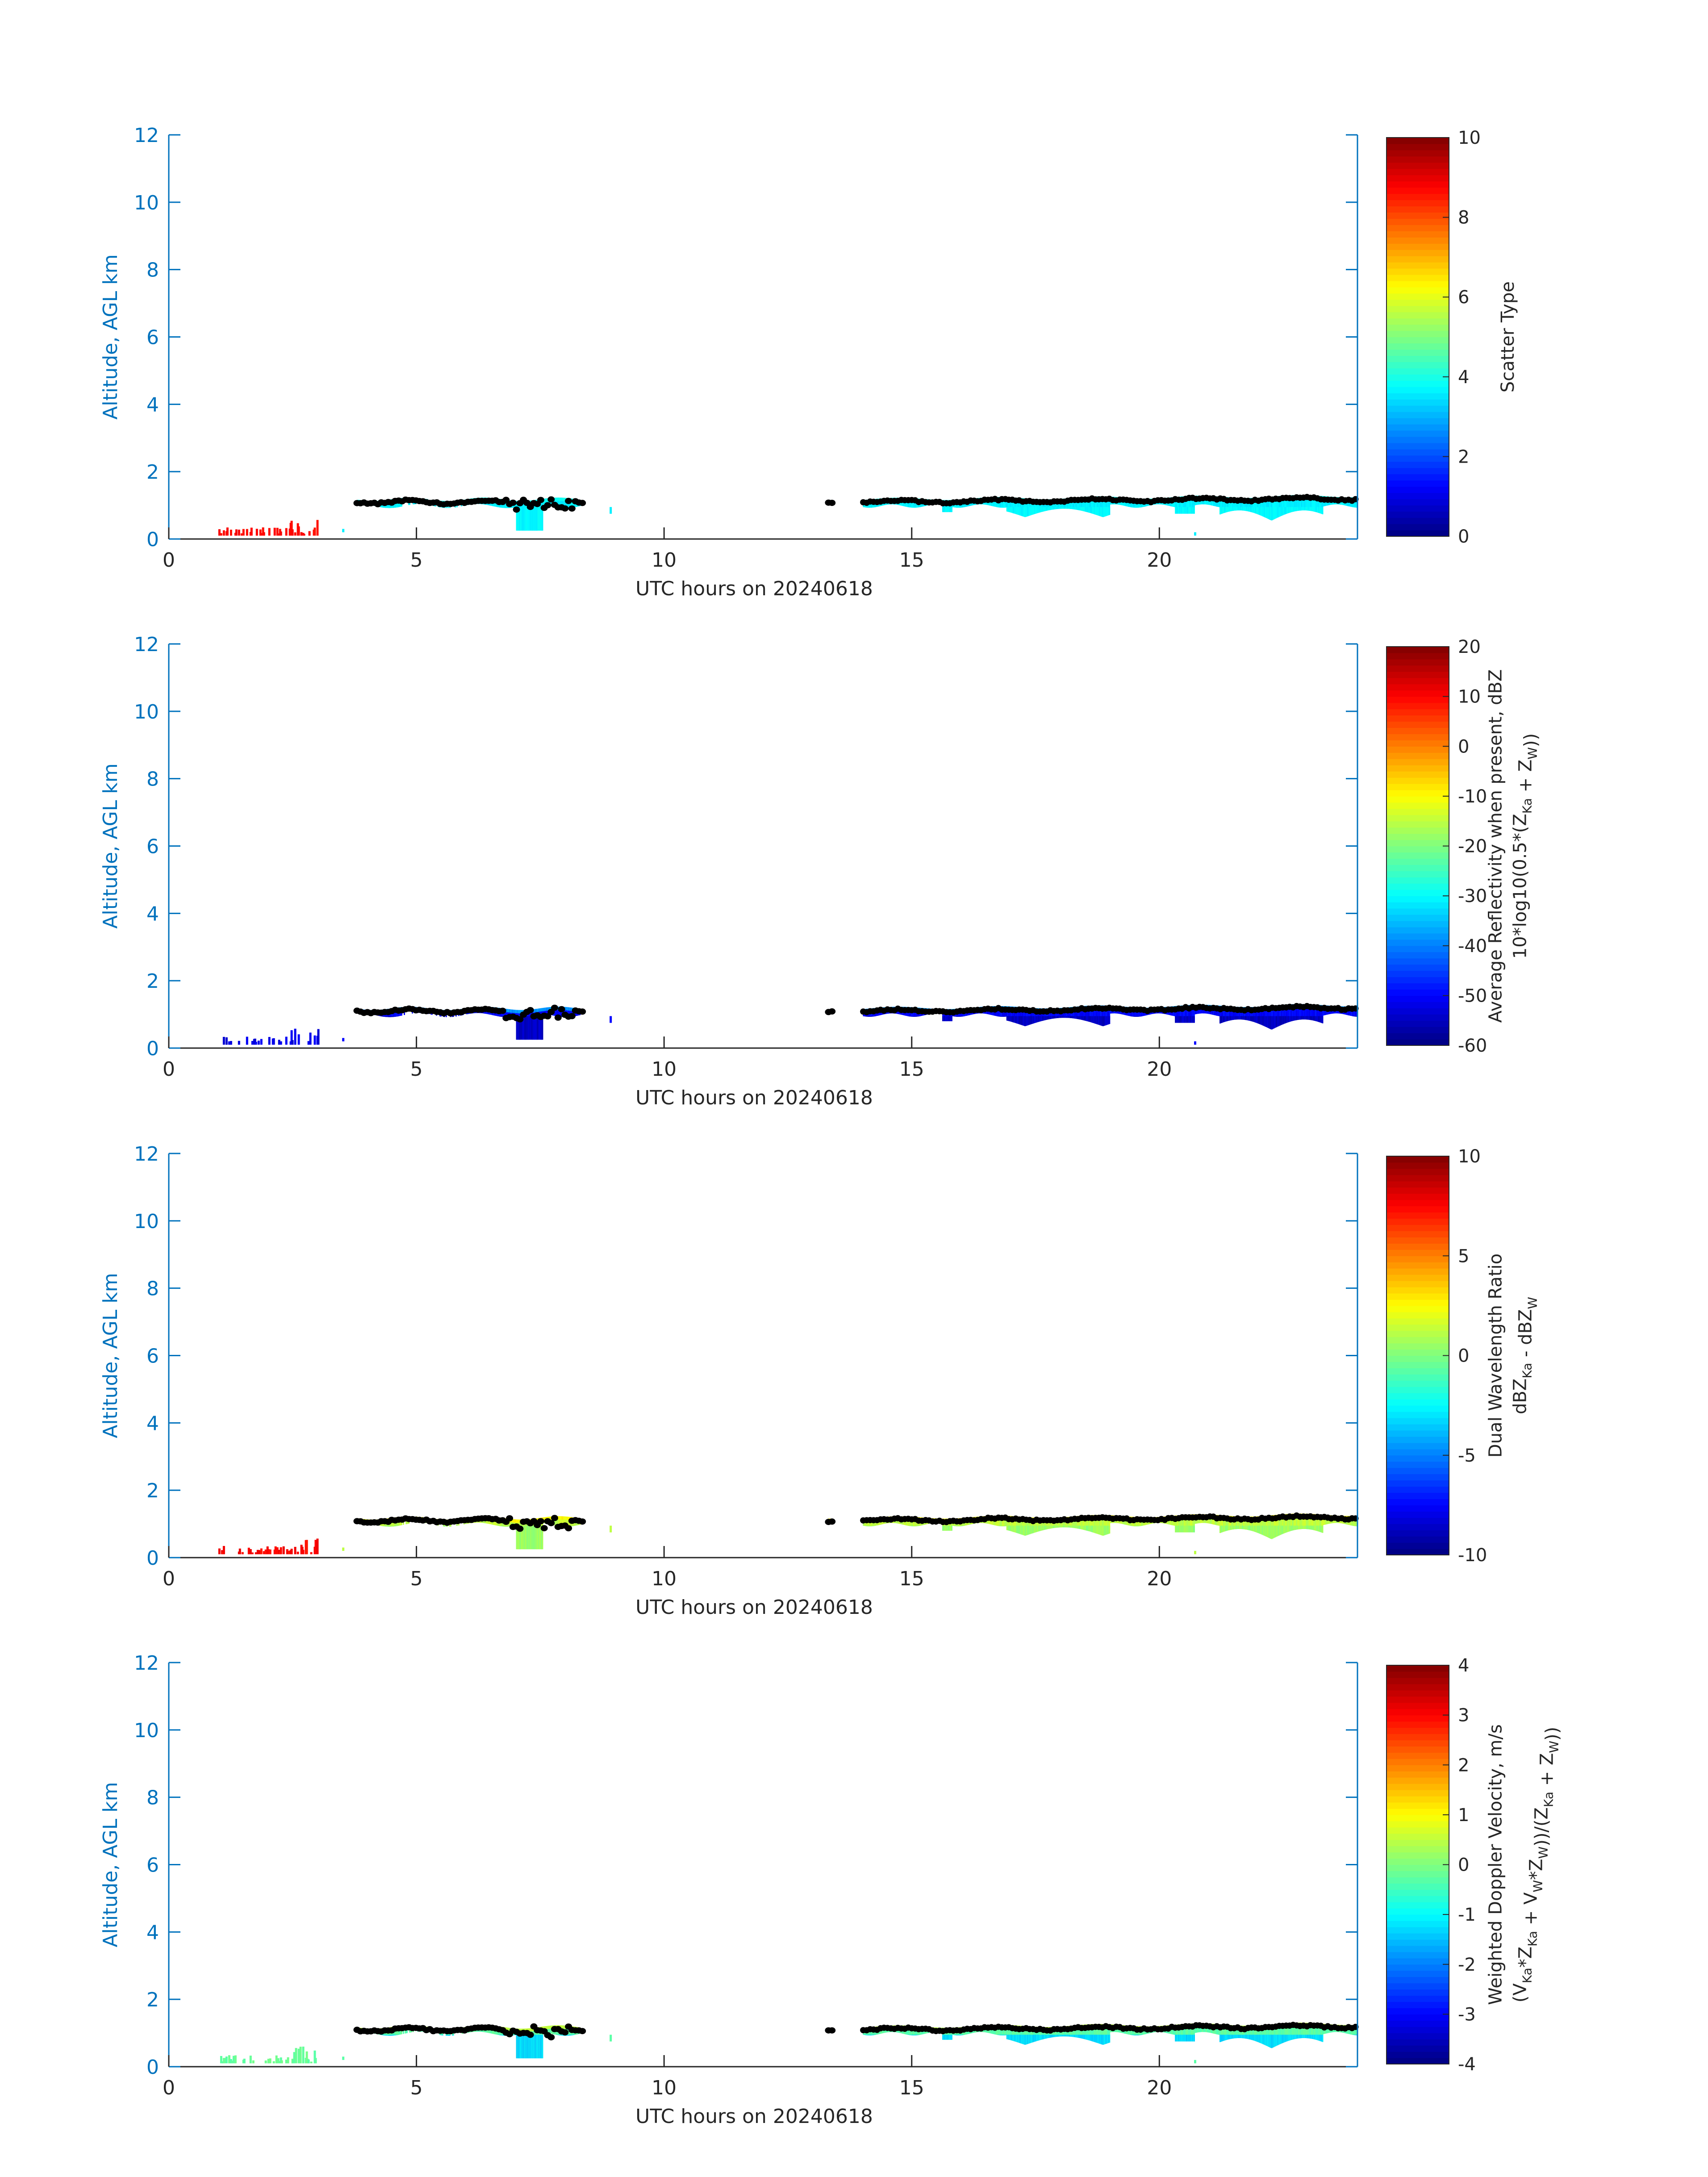  What do you see at coordinates (856, 1013) in the screenshot?
I see `cloud-base-markers` at bounding box center [856, 1013].